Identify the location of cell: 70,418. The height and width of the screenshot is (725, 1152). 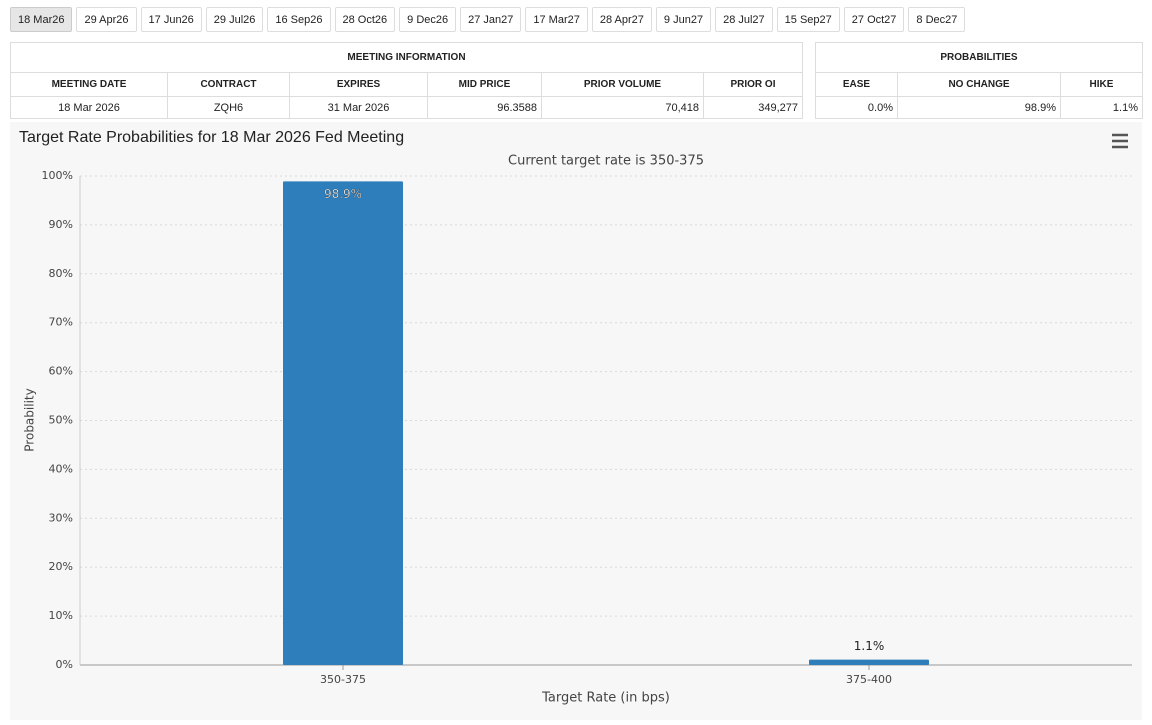
(622, 107).